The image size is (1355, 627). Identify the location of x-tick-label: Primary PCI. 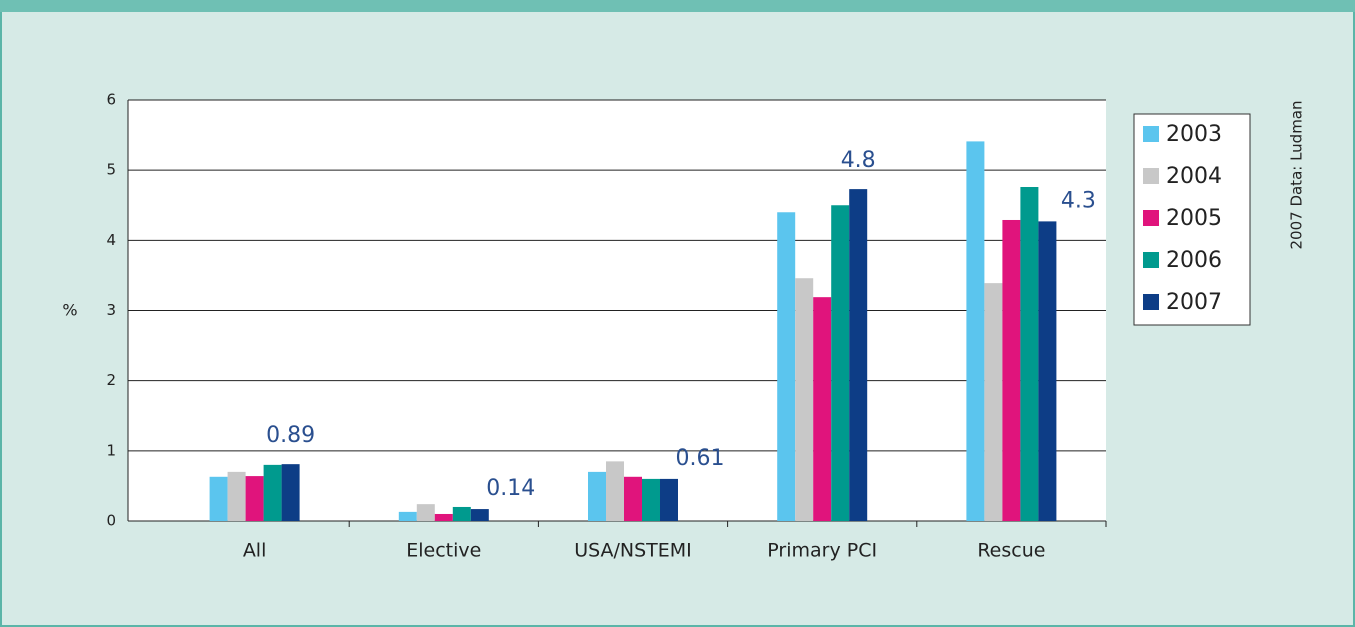
(822, 551).